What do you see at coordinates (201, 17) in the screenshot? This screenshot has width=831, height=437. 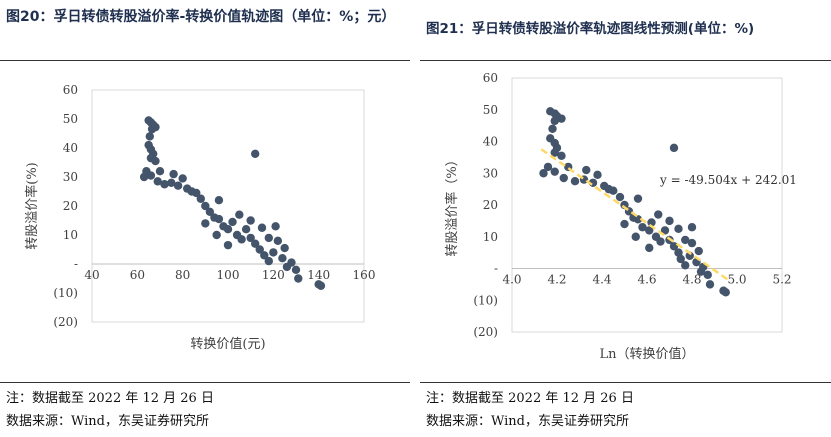 I see `figure-title: 图20：孚日转债转股溢价率-转换价值轨迹图（单位：%；元）` at bounding box center [201, 17].